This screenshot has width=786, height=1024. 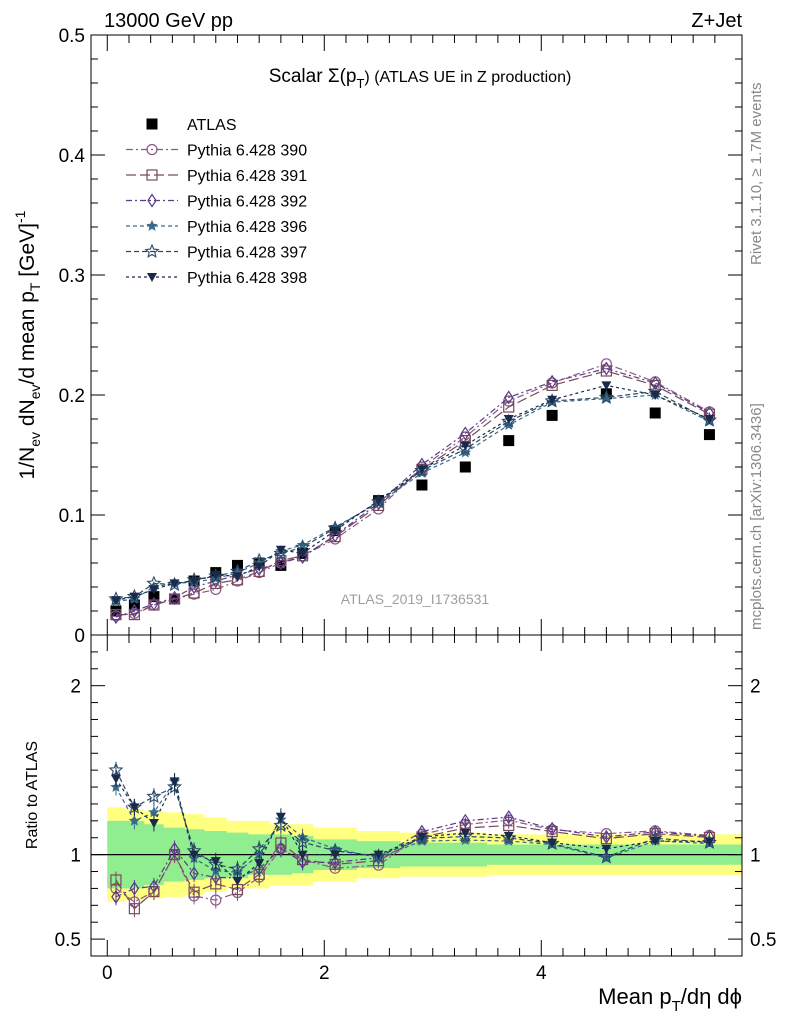 I want to click on energy-label: 13000 GeV pp, so click(x=168, y=21).